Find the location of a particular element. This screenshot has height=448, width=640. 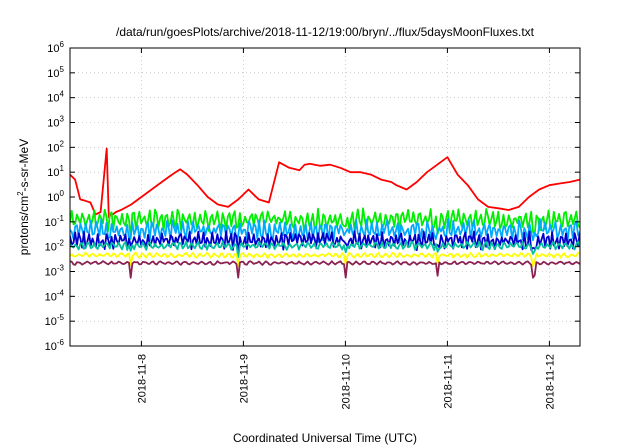

x-tick-label: 2018-11-12 is located at coordinates (550, 381).